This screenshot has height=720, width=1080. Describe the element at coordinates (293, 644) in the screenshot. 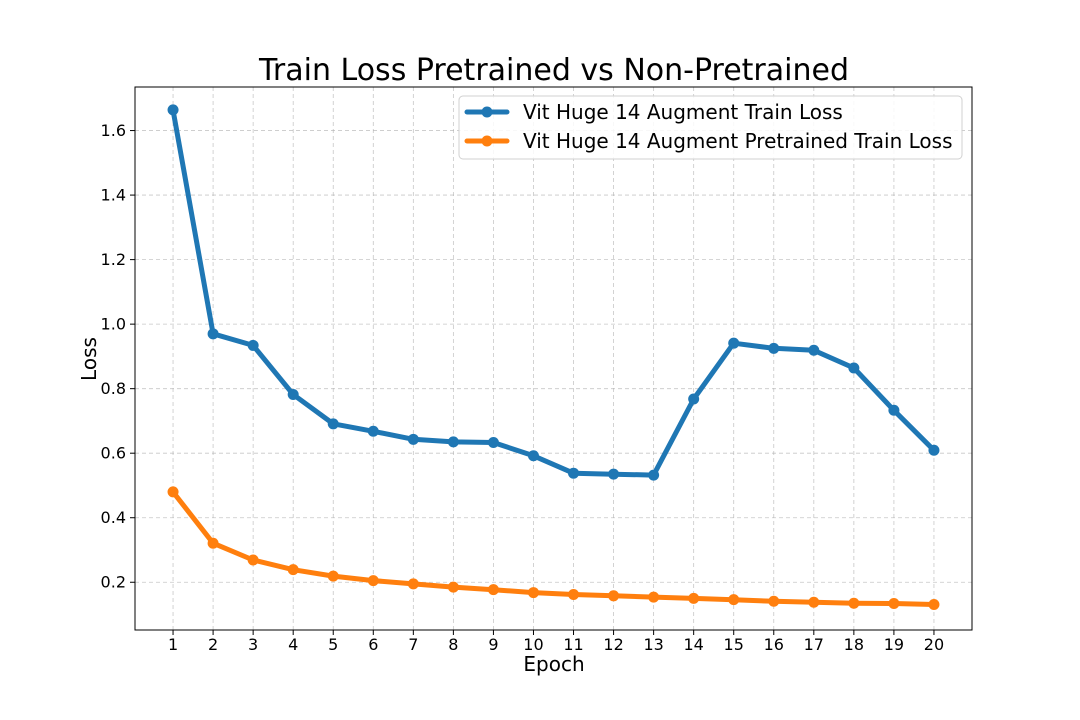

I see `x-tick-label: 4` at that location.